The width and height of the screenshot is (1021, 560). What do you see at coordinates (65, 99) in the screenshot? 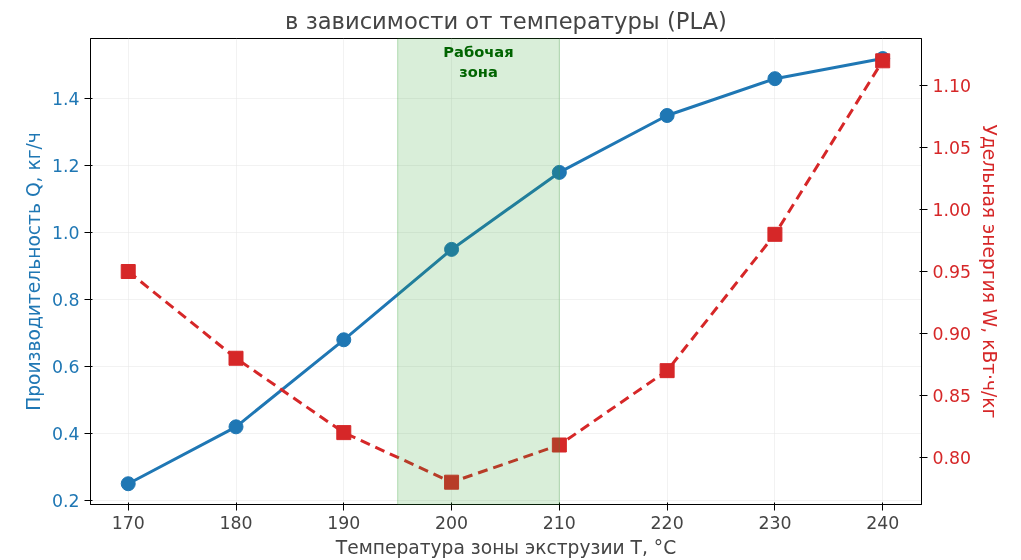
I see `y-tick-label: 1.4` at bounding box center [65, 99].